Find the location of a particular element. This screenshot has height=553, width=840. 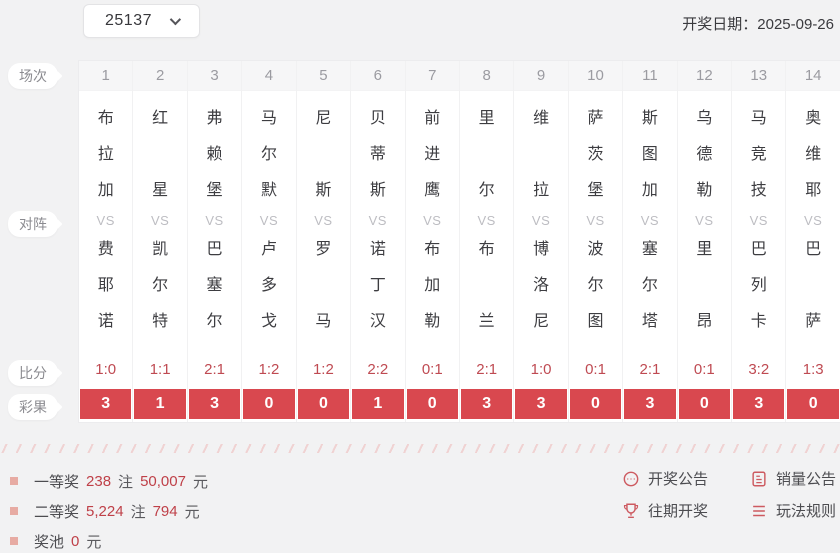

list-icon is located at coordinates (759, 511).